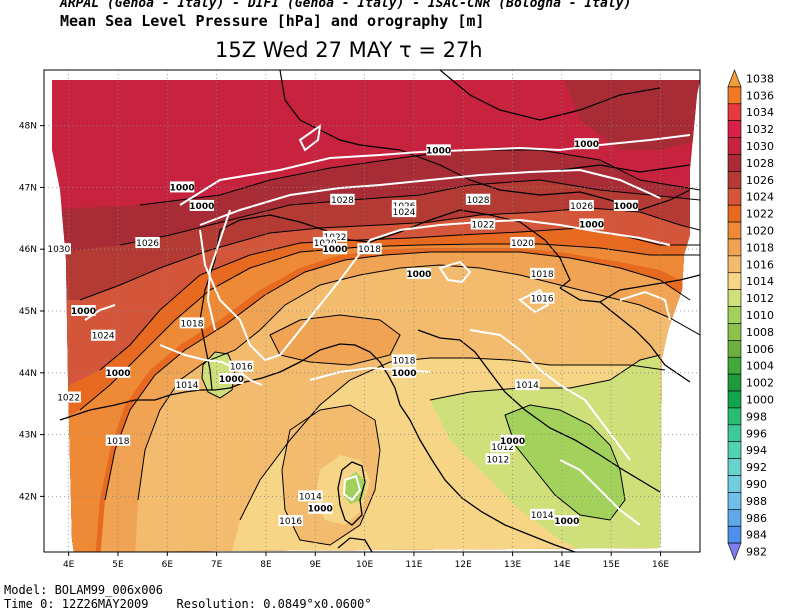 Image resolution: width=792 pixels, height=612 pixels. I want to click on isobar-label: 1012, so click(497, 460).